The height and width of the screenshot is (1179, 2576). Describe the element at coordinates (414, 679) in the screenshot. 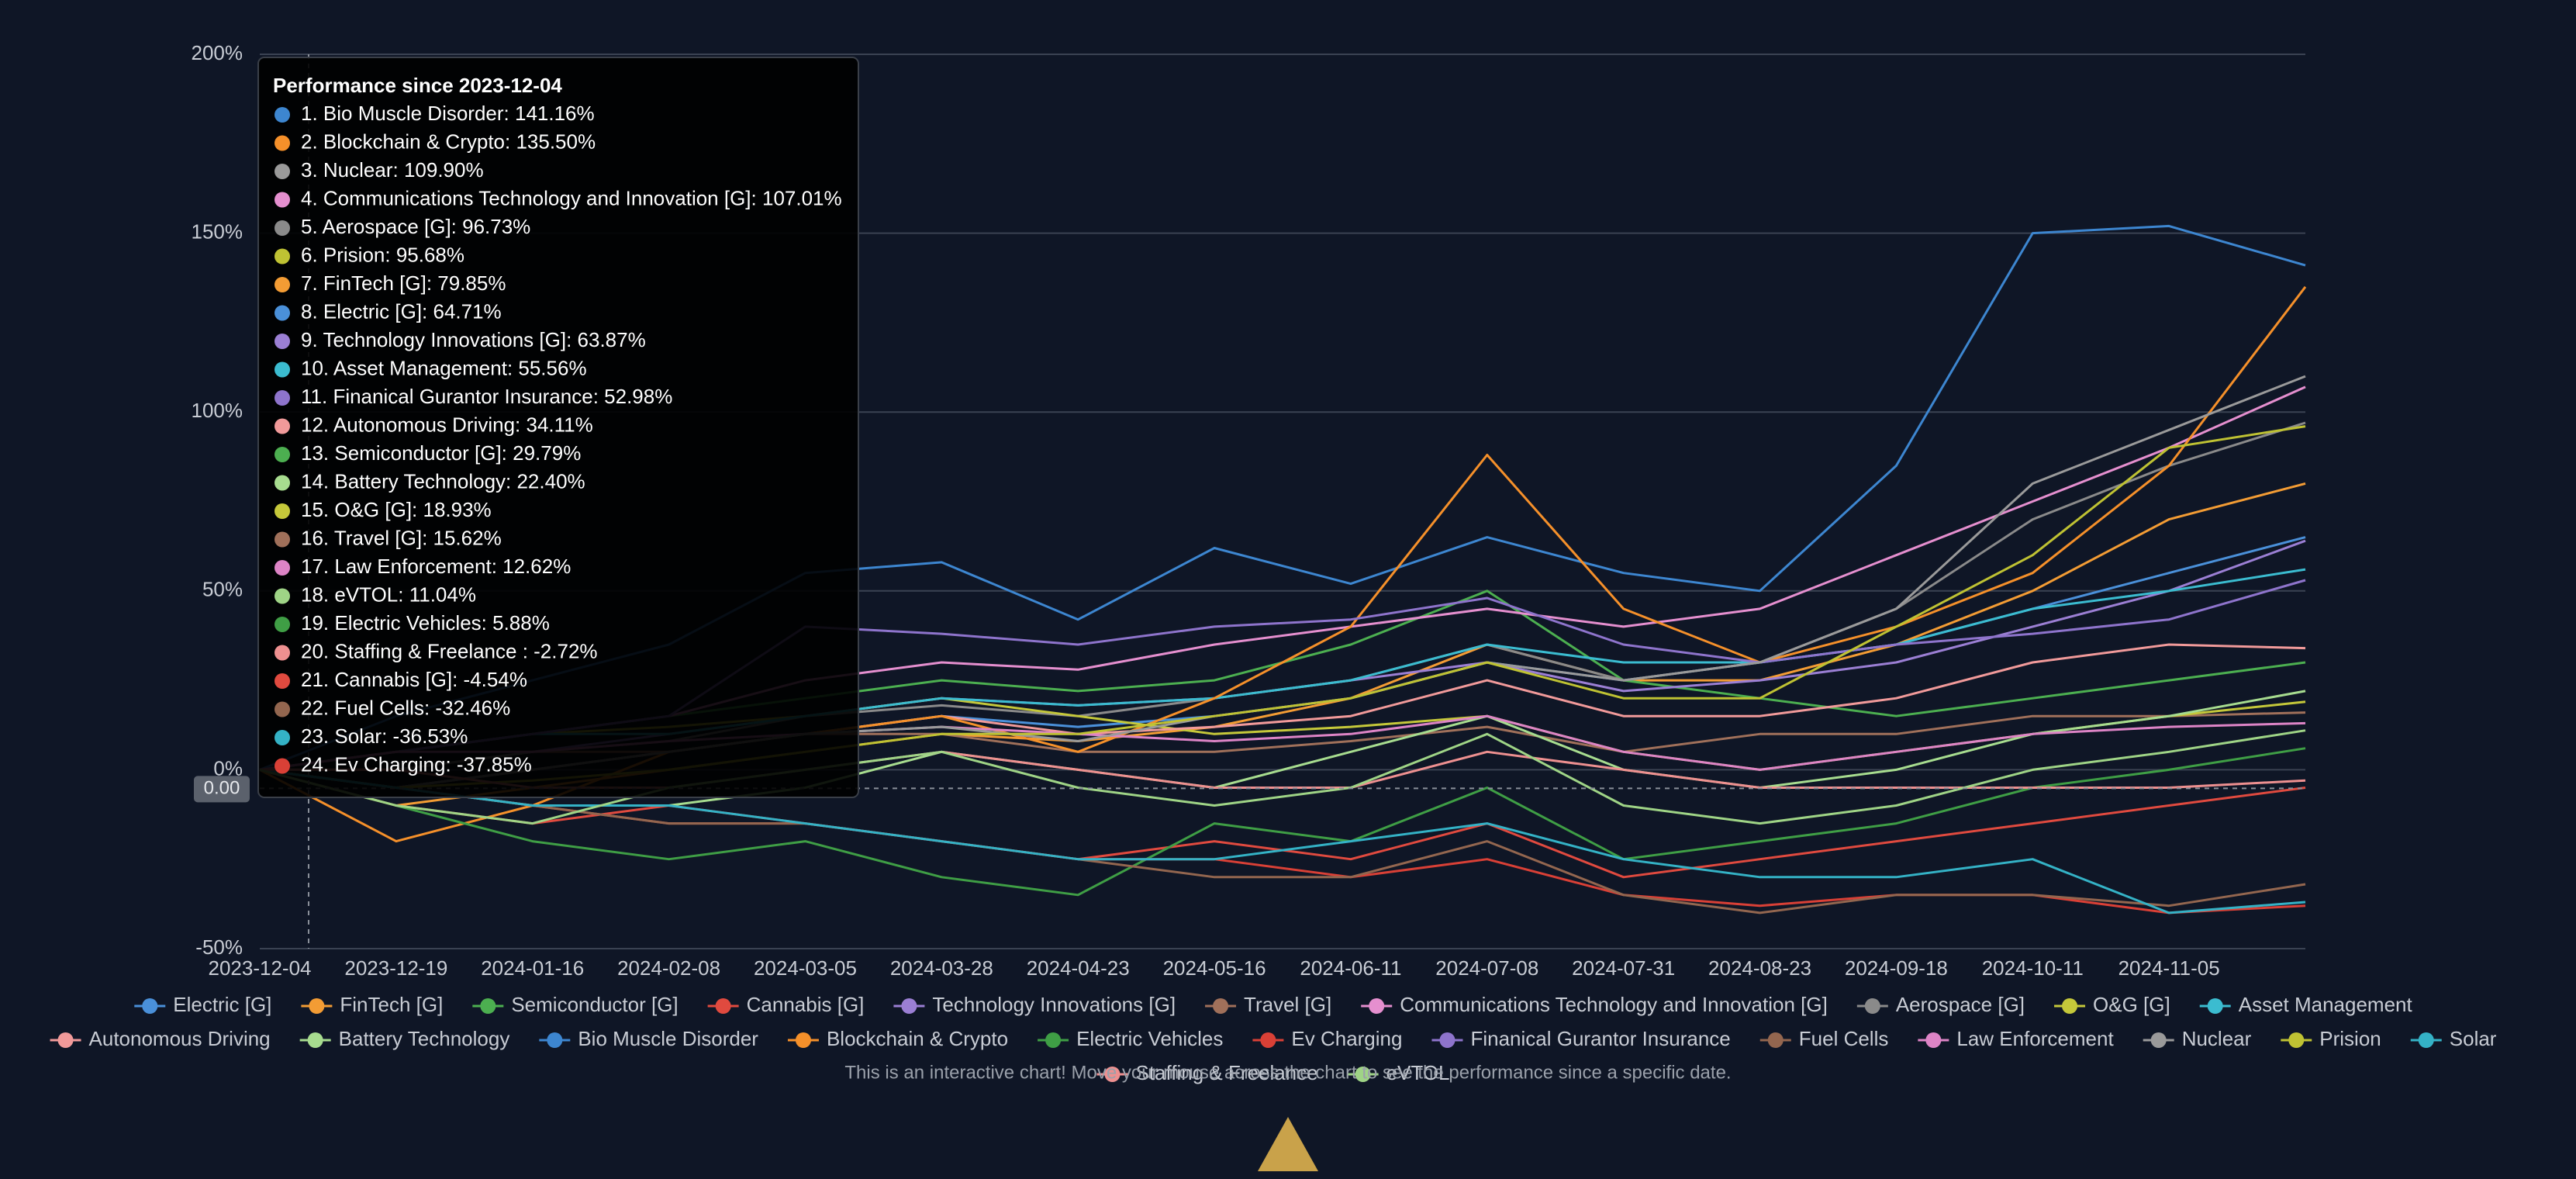

I see `tooltip-item: 21. Cannabis [G]: -4.54%` at that location.